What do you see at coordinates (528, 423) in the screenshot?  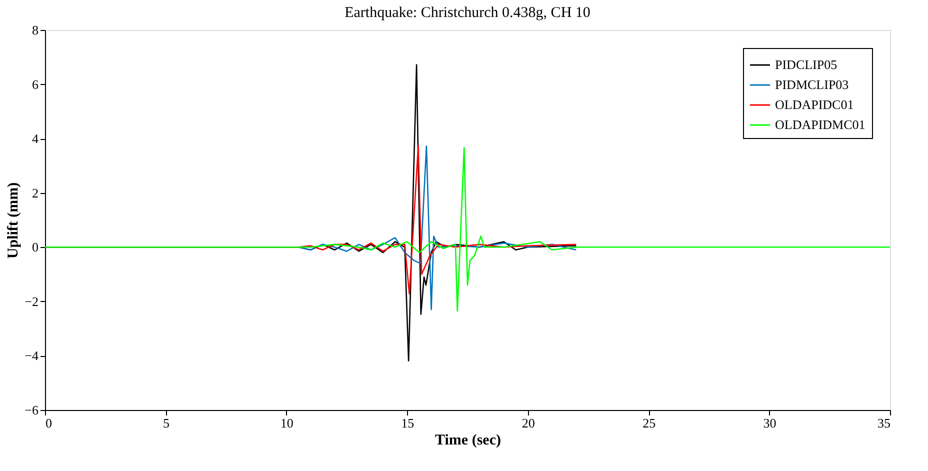 I see `x-tick-label: 20` at bounding box center [528, 423].